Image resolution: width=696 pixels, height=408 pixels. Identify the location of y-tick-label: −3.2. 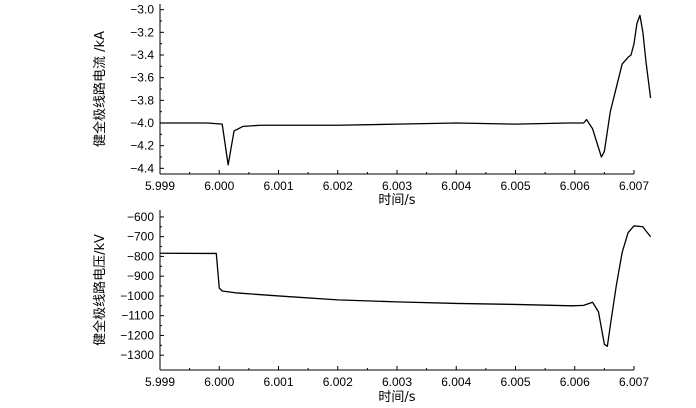
(142, 32).